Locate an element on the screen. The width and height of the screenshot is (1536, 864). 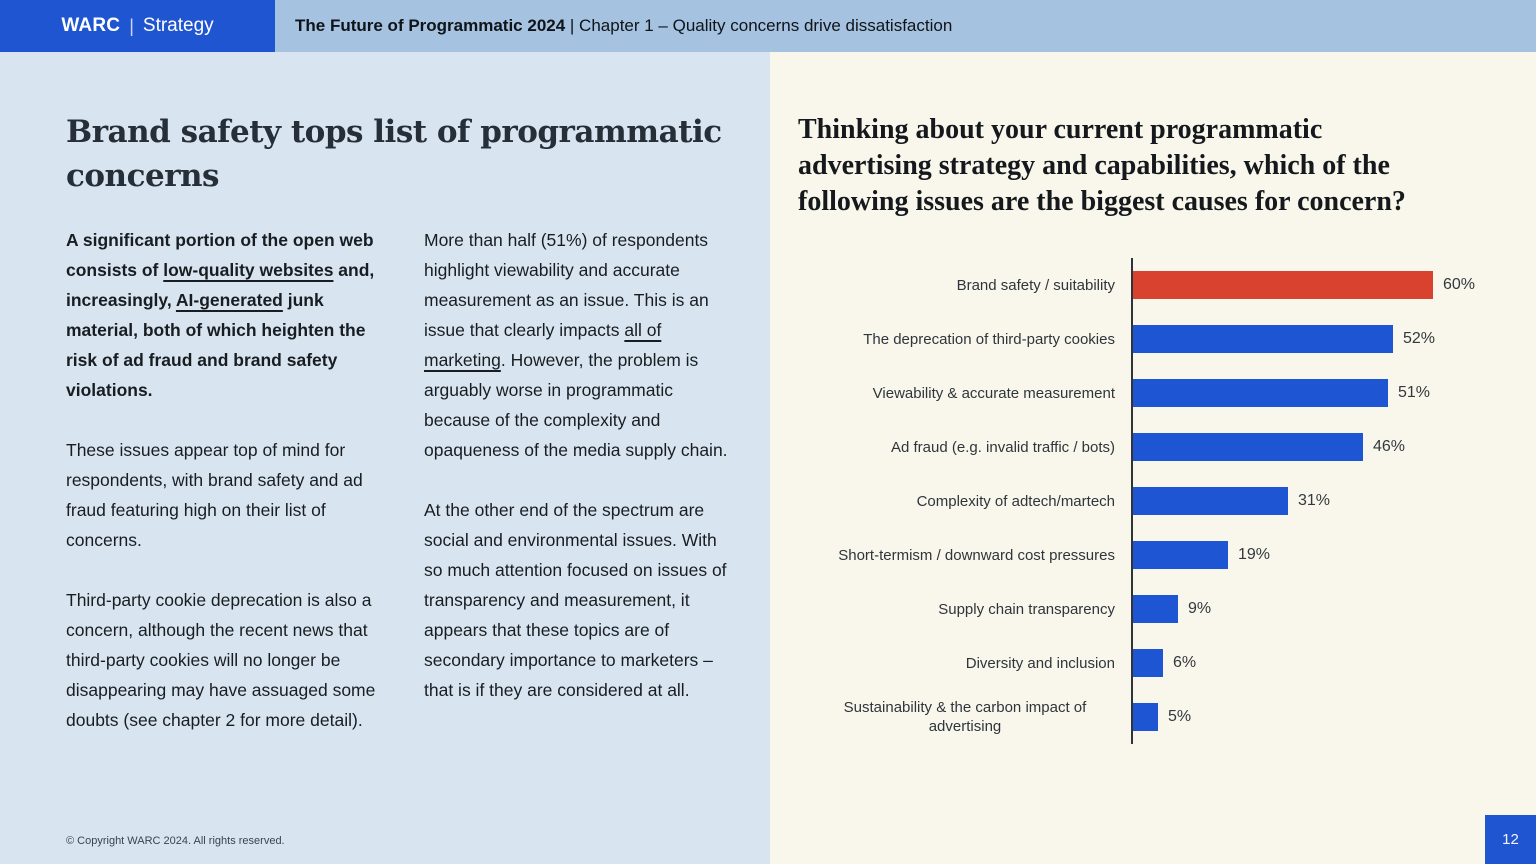
page-number: 12 is located at coordinates (1510, 839).